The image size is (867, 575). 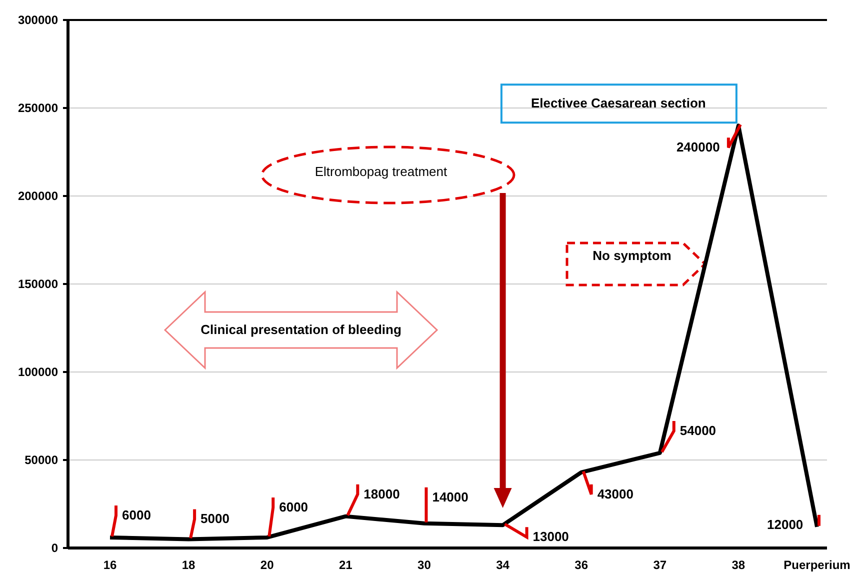 I want to click on y-tick-label: 50000, so click(x=41, y=460).